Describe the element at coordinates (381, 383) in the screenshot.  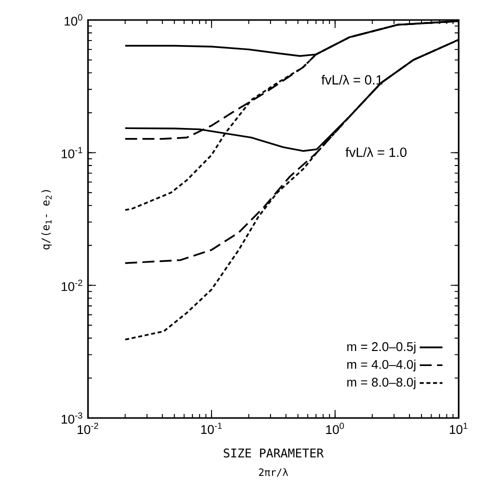
I see `legend-label: m = 8.0–8.0j` at that location.